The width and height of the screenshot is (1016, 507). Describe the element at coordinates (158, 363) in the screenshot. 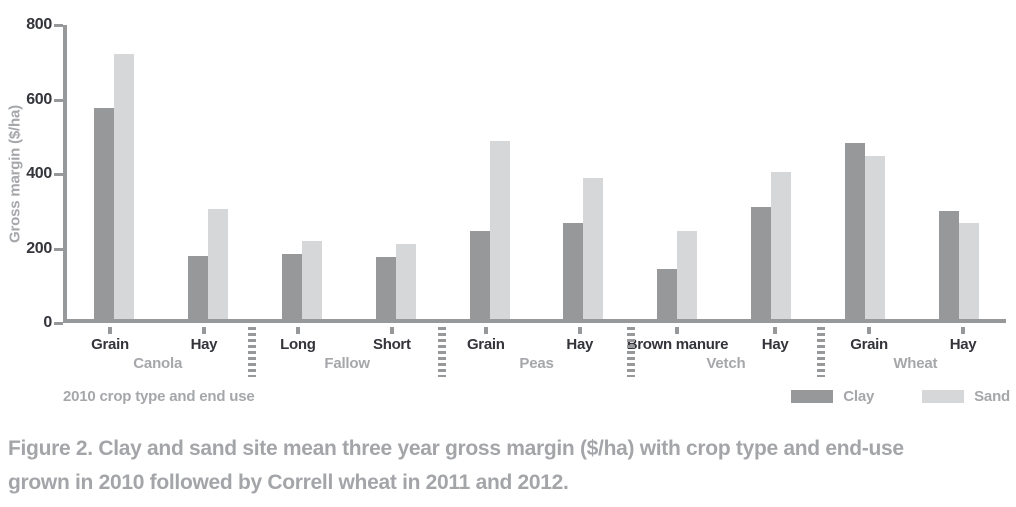

I see `group-label-canola: Canola` at that location.